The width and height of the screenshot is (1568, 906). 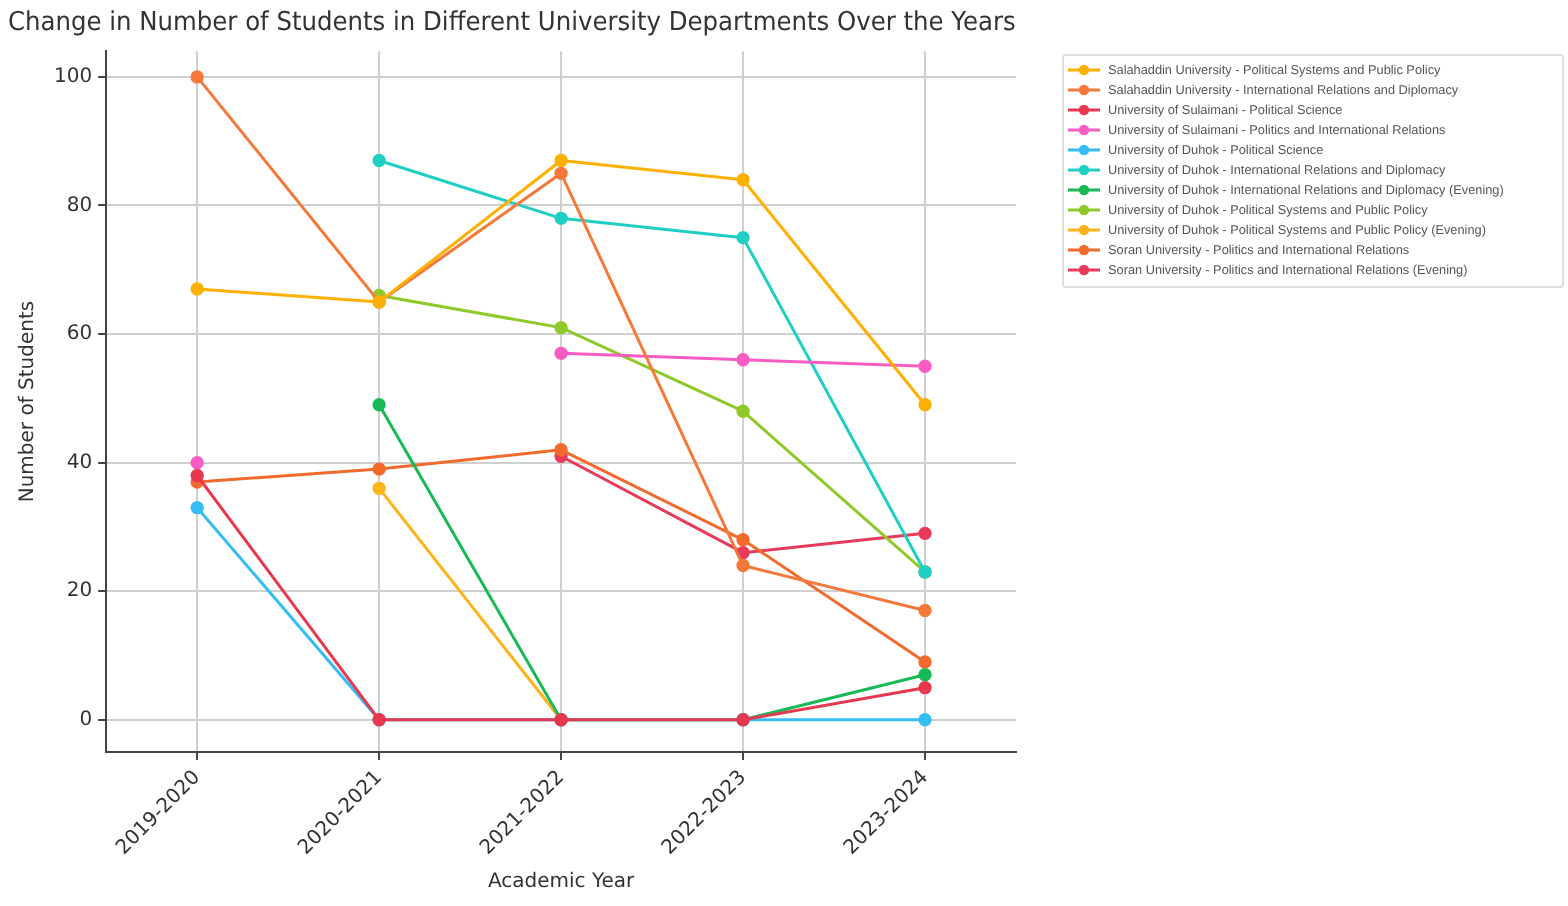 I want to click on y-tick-label: 0, so click(x=86, y=719).